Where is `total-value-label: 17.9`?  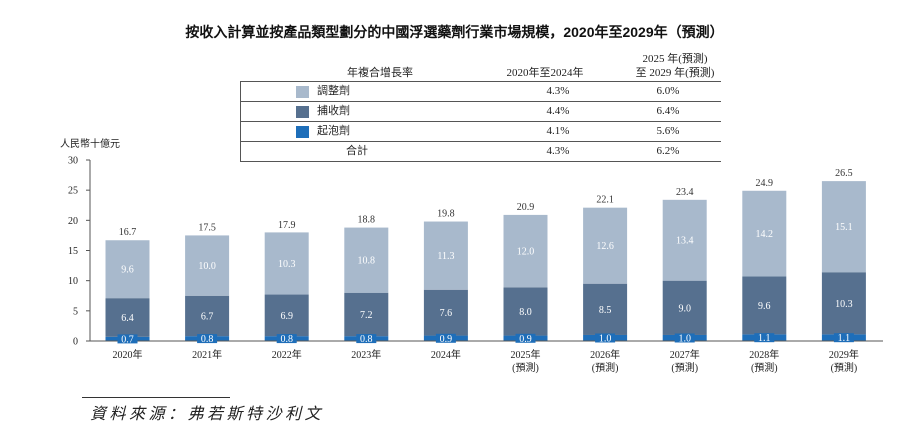
total-value-label: 17.9 is located at coordinates (287, 225).